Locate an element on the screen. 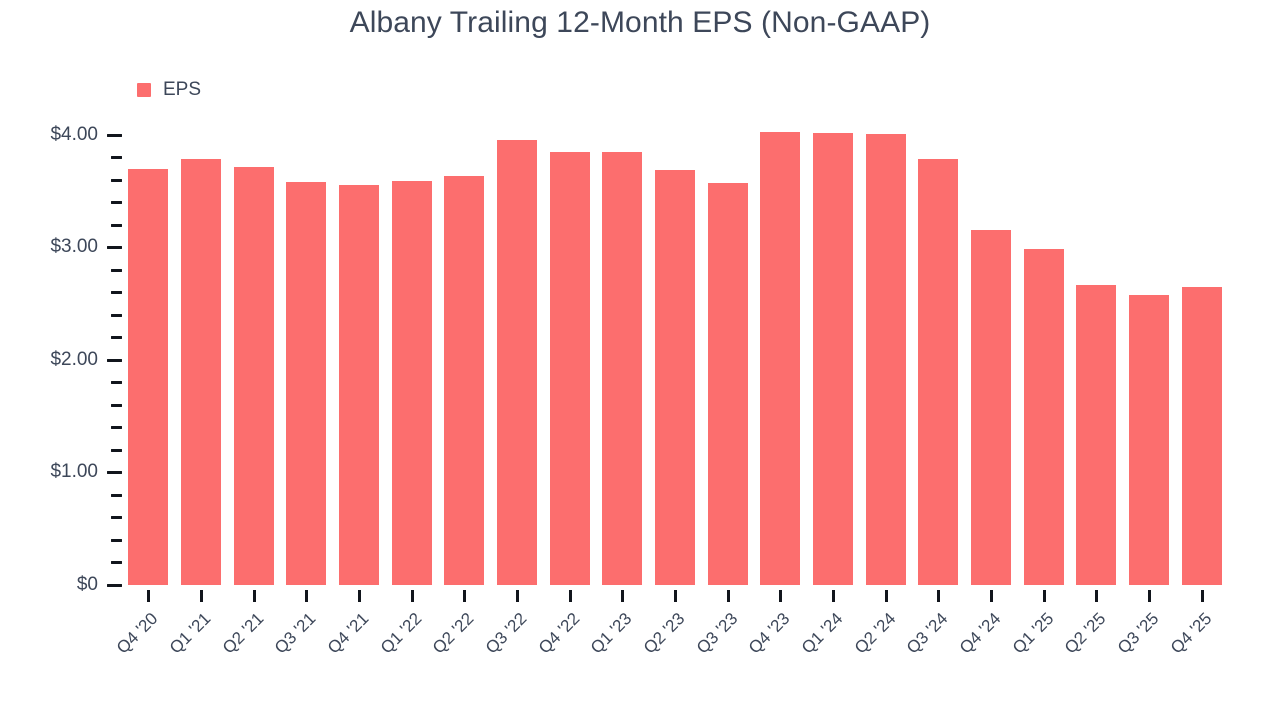 This screenshot has height=720, width=1280. x-axis-tick-label: Q2 '22 is located at coordinates (453, 633).